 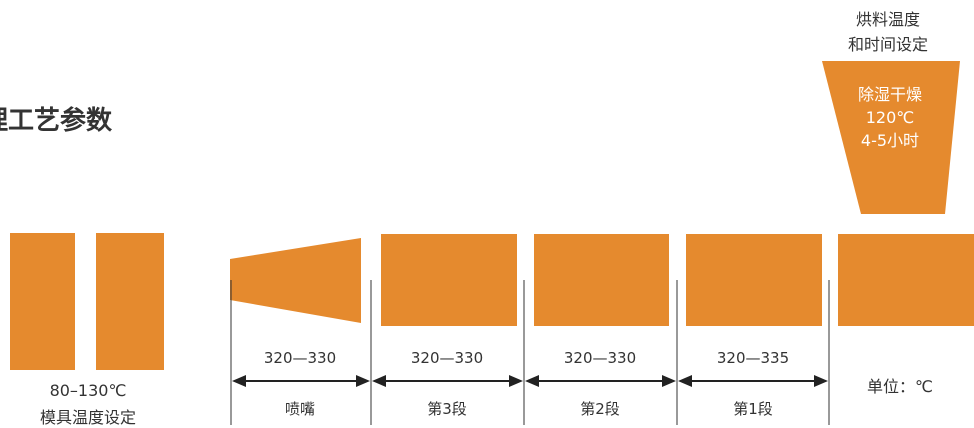 What do you see at coordinates (890, 117) in the screenshot?
I see `hopper-line2: 120℃` at bounding box center [890, 117].